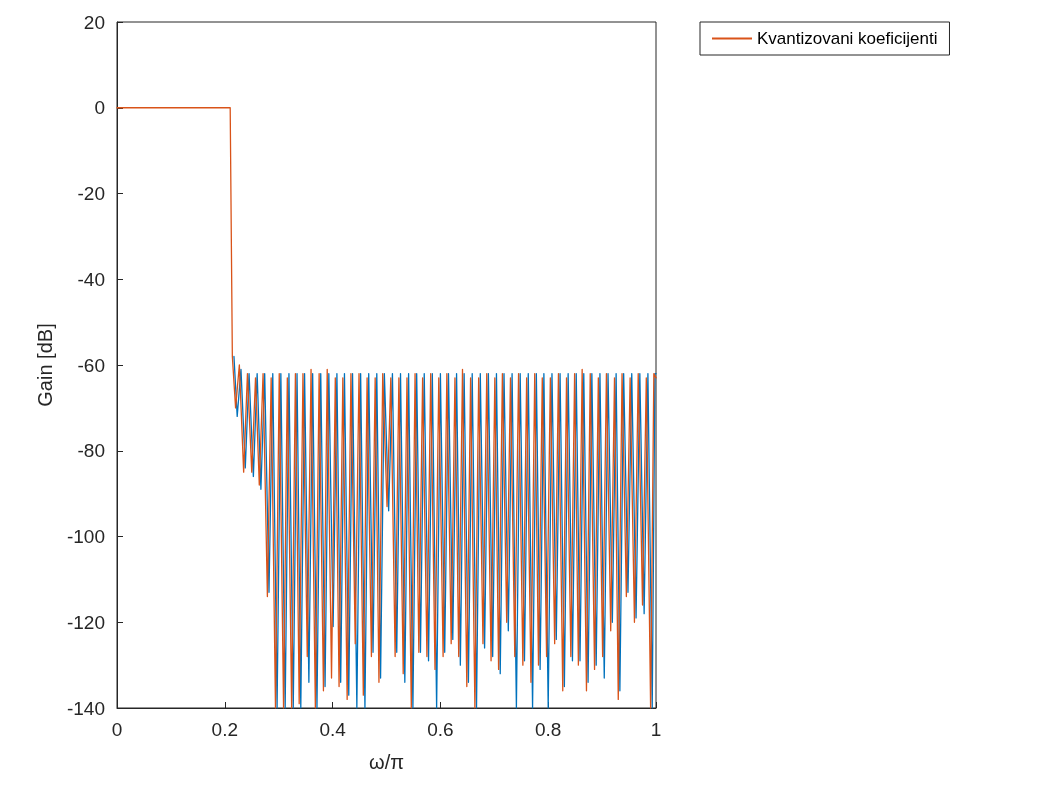 This screenshot has width=1058, height=792. Describe the element at coordinates (225, 729) in the screenshot. I see `x-tick-label: 0.2` at that location.